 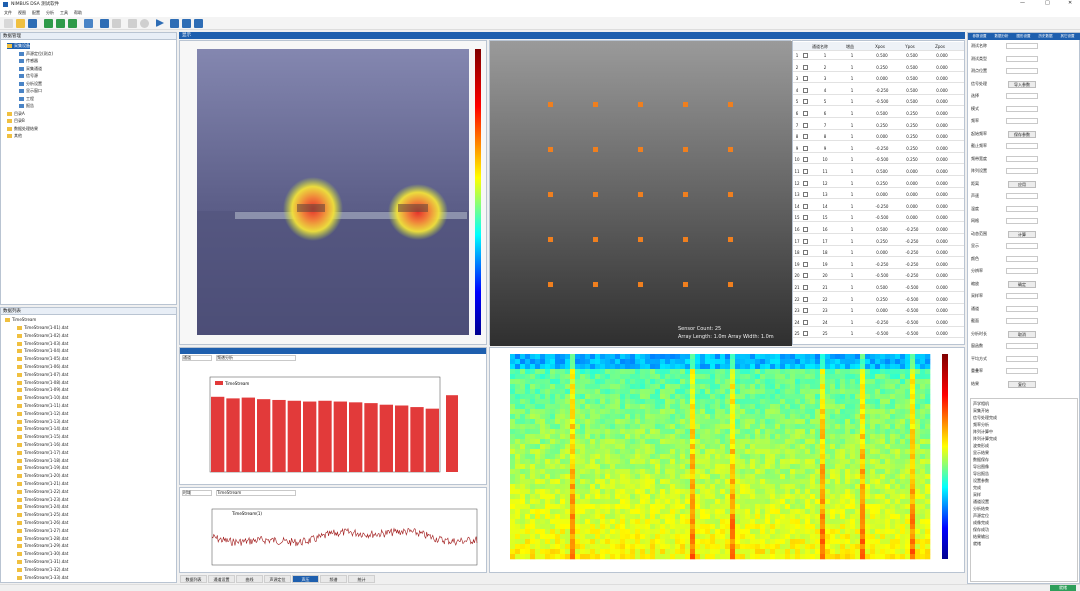 I want to click on file-list-item: TimeStream(1-12).dat, so click(x=42, y=414).